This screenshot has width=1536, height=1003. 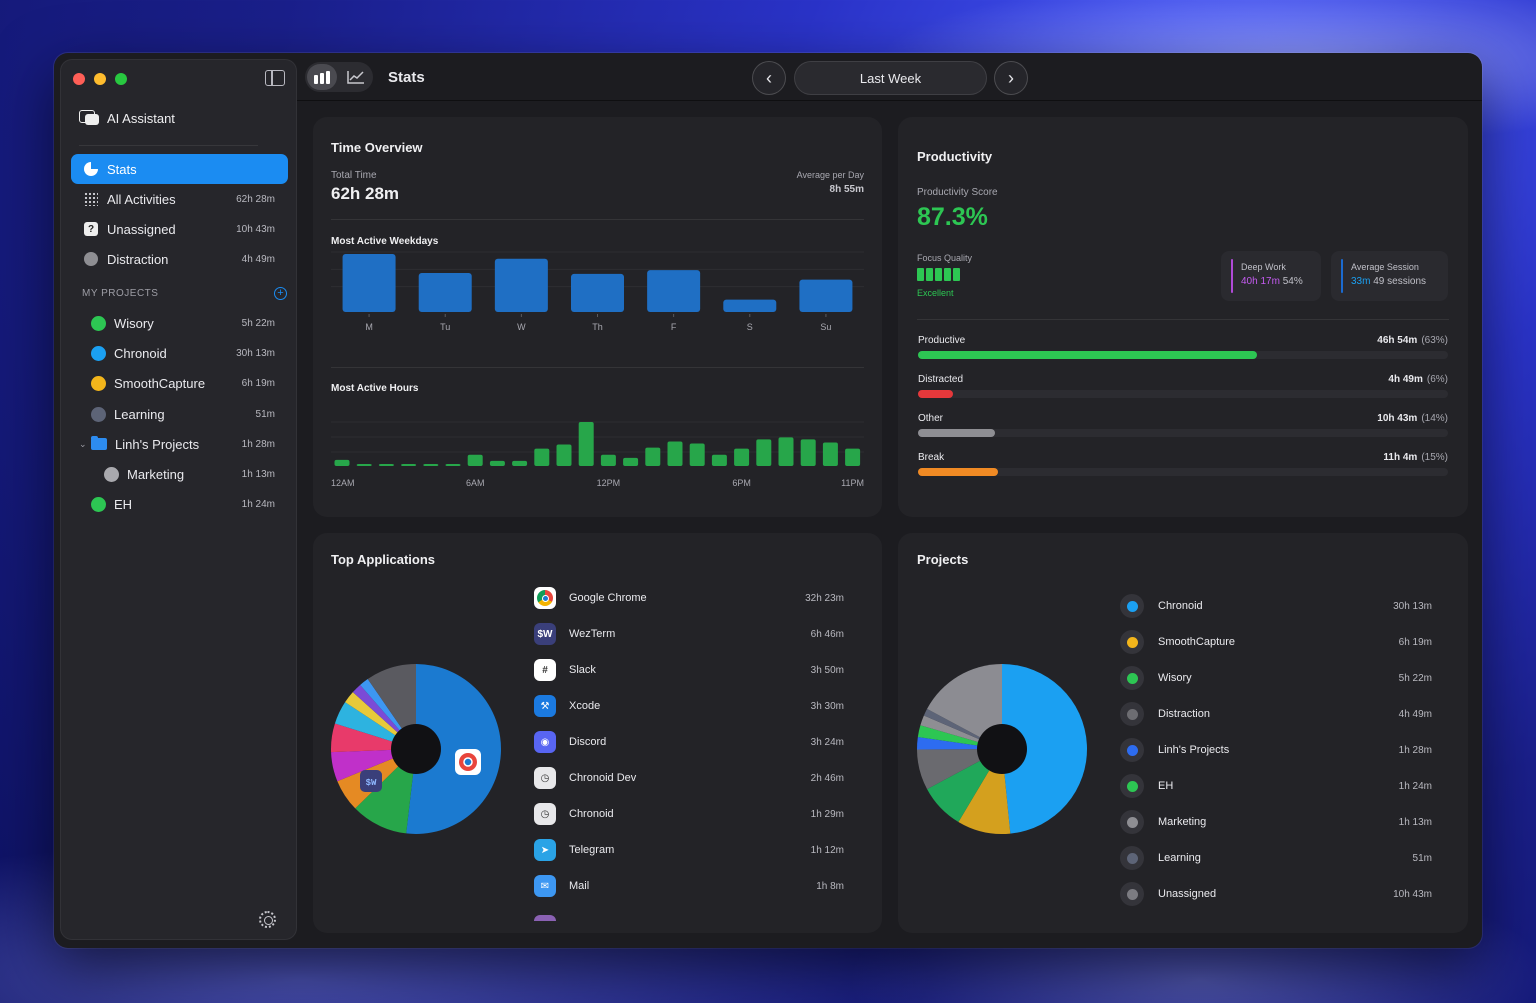 What do you see at coordinates (689, 886) in the screenshot?
I see `app-list-item: ✉ Mail 1h 8m` at bounding box center [689, 886].